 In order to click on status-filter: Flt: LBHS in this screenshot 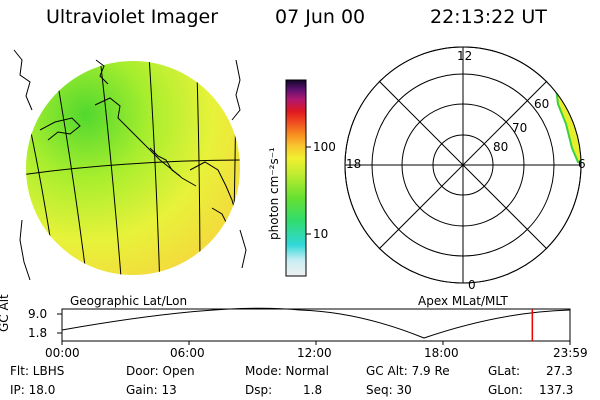, I will do `click(37, 371)`.